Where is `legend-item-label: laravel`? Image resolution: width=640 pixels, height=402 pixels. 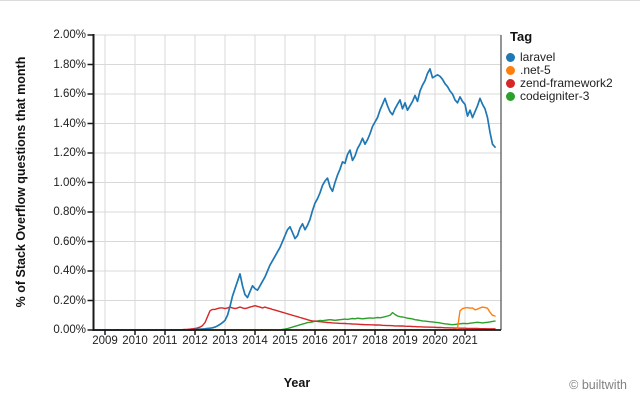 legend-item-label: laravel is located at coordinates (538, 57).